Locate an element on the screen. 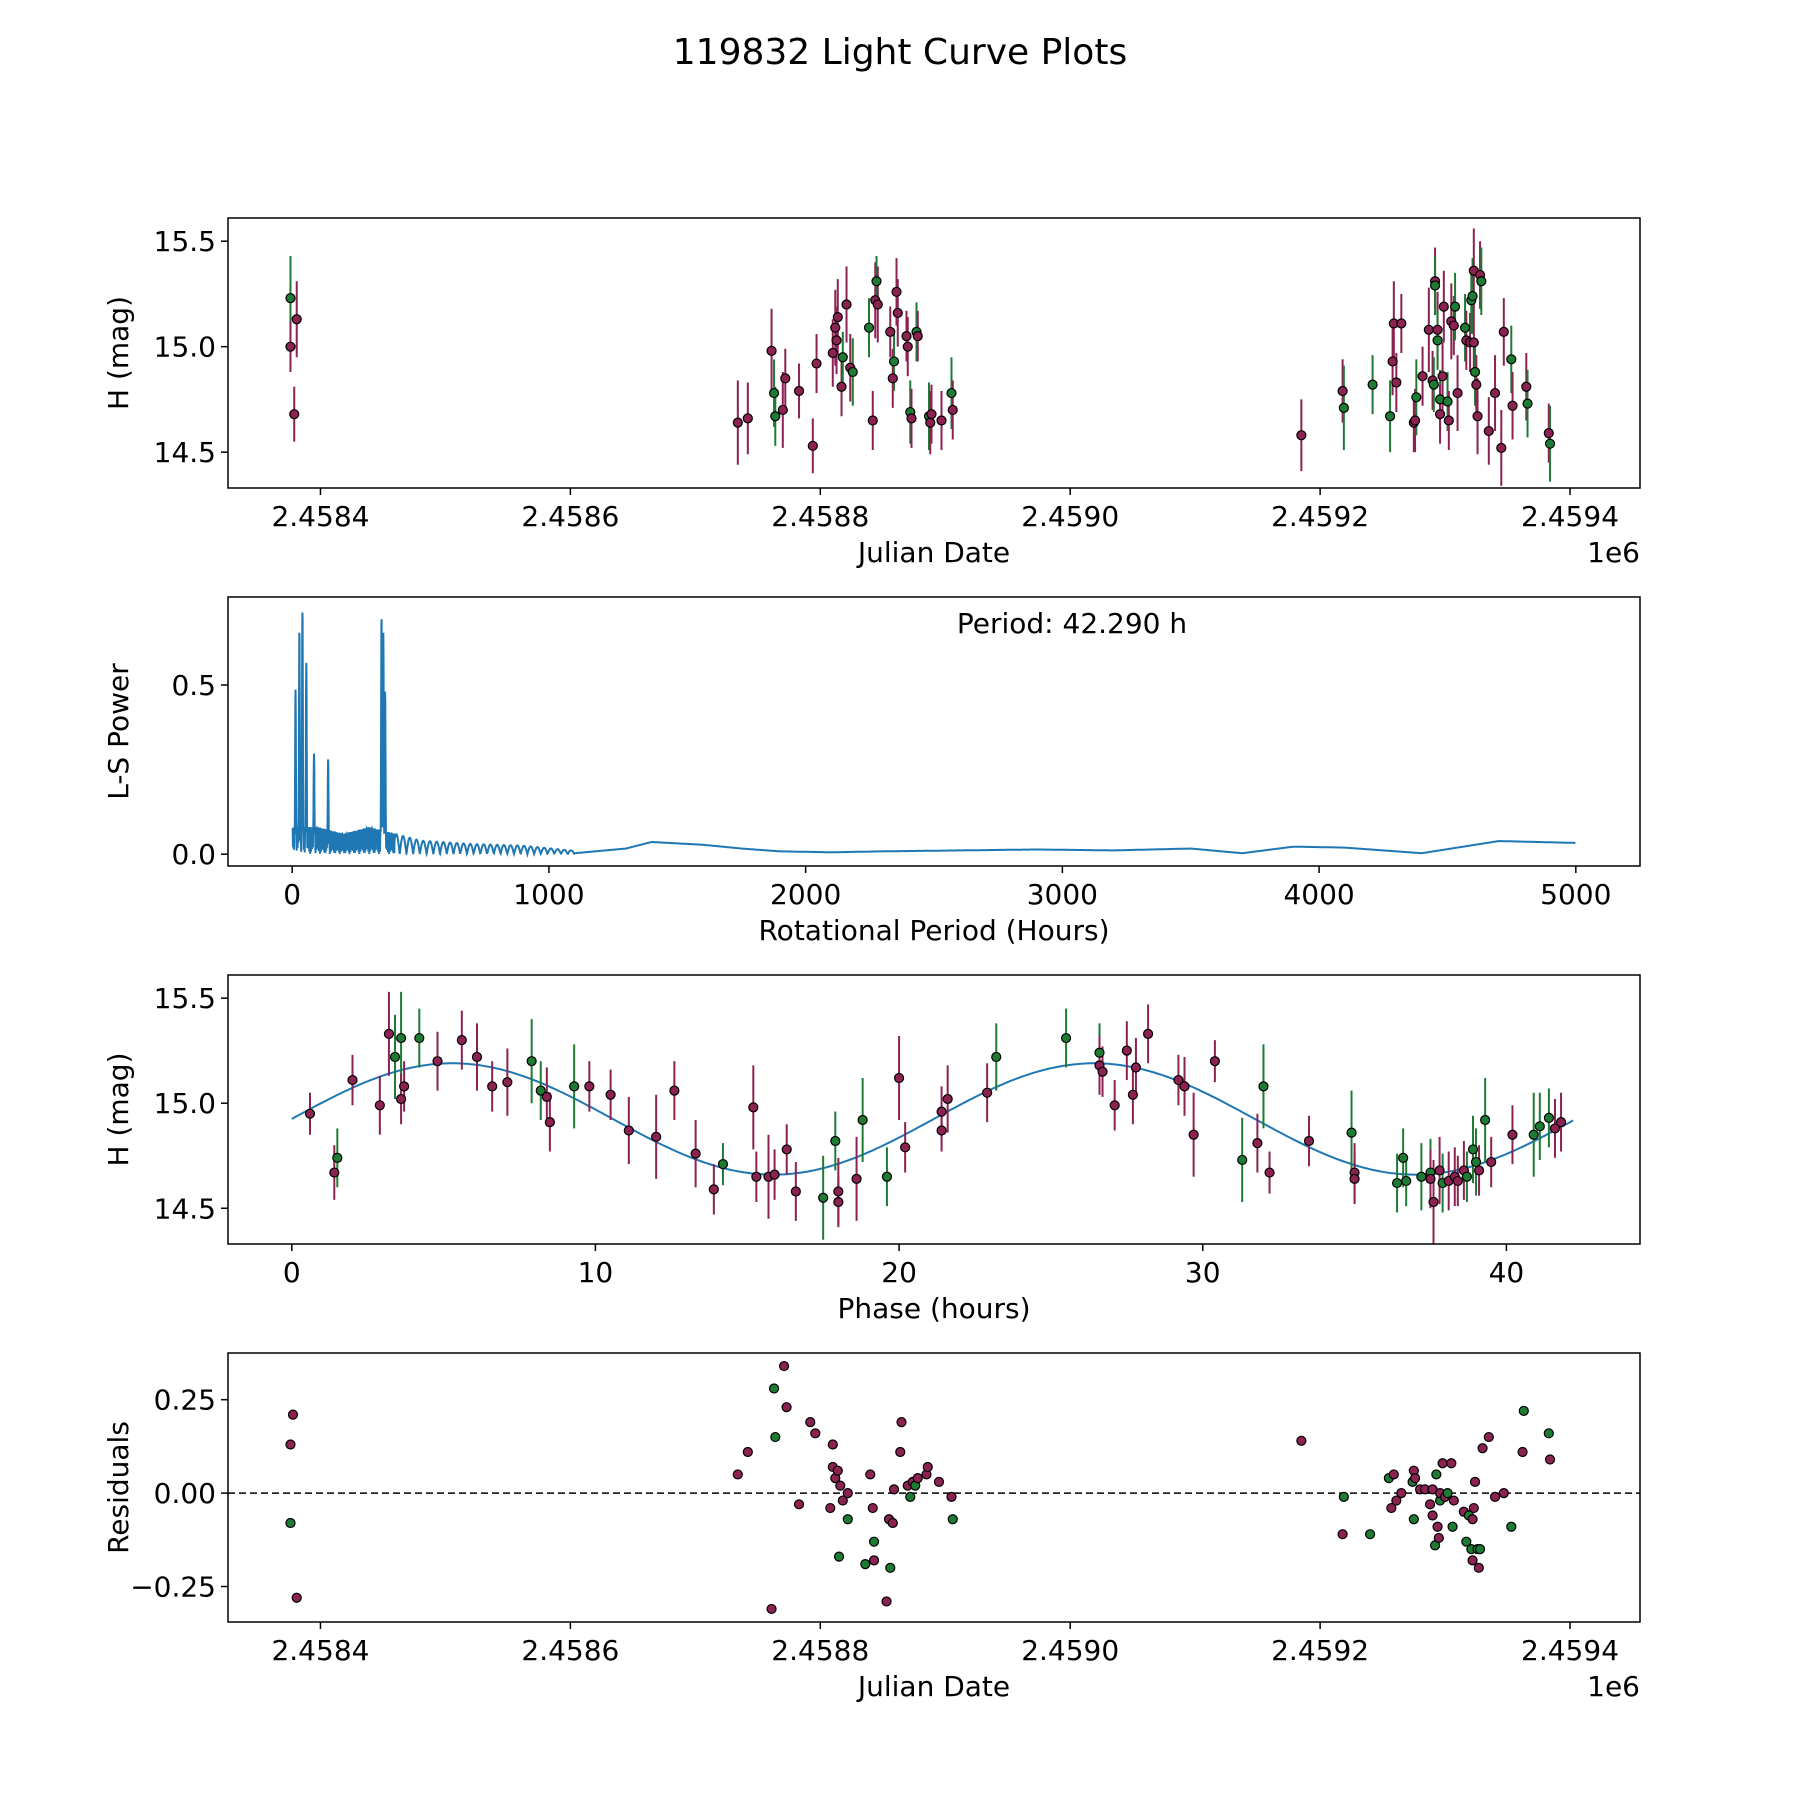 The width and height of the screenshot is (1800, 1800). y-tick-label: 0.00 is located at coordinates (185, 1493).